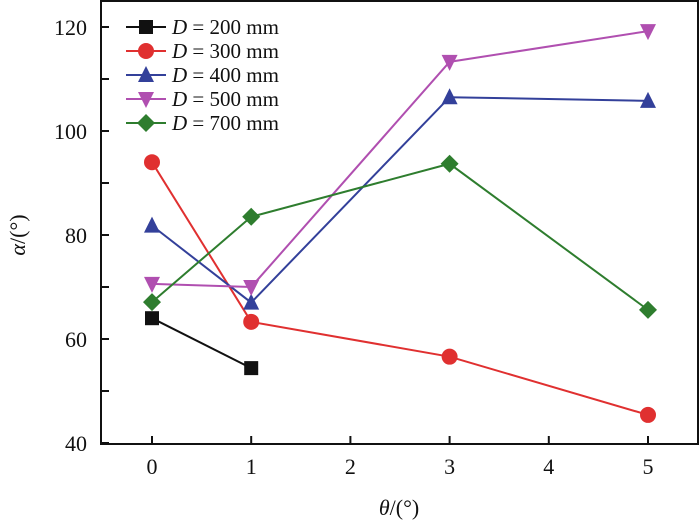 This screenshot has width=700, height=527. What do you see at coordinates (251, 466) in the screenshot?
I see `x-tick-label: 1` at bounding box center [251, 466].